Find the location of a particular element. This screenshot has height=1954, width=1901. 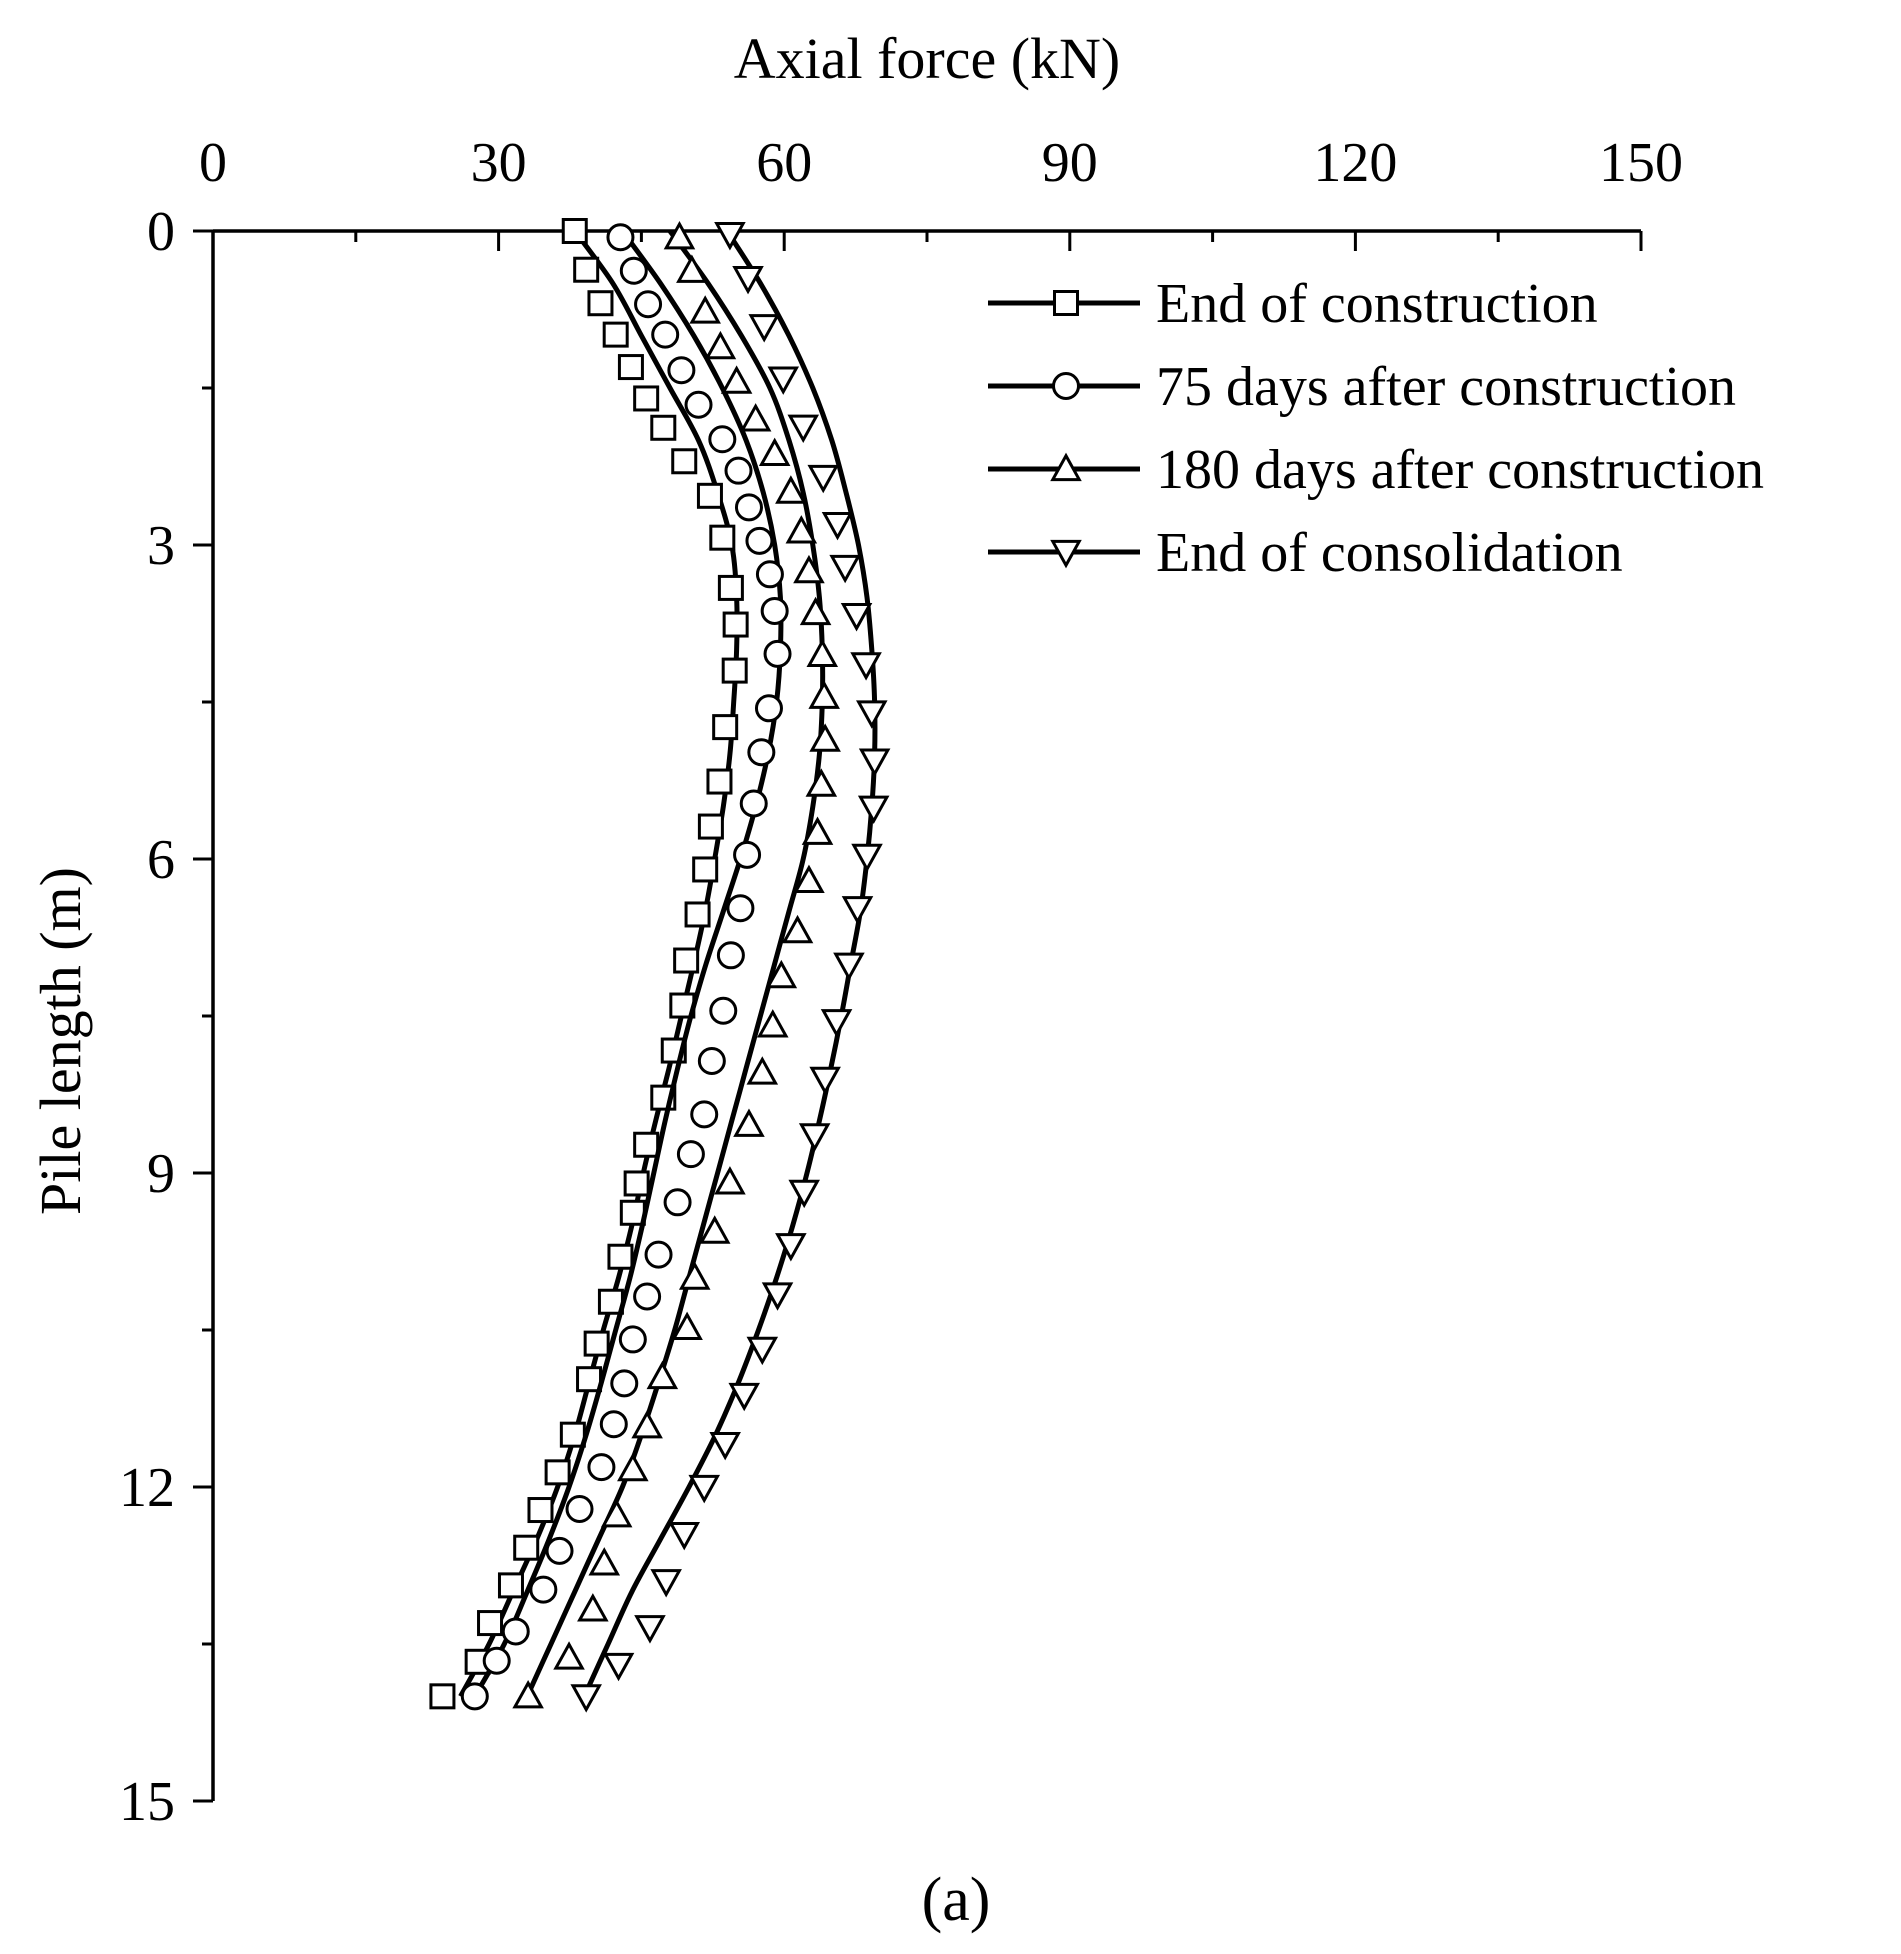

x-tick-label: 90 is located at coordinates (1070, 163).